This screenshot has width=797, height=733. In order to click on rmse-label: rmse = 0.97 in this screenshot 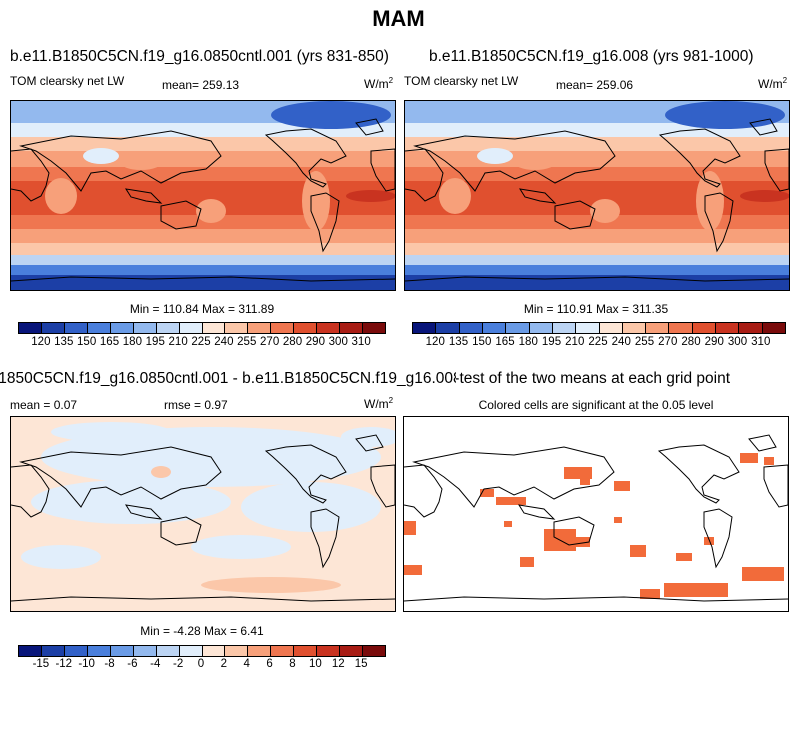, I will do `click(196, 405)`.